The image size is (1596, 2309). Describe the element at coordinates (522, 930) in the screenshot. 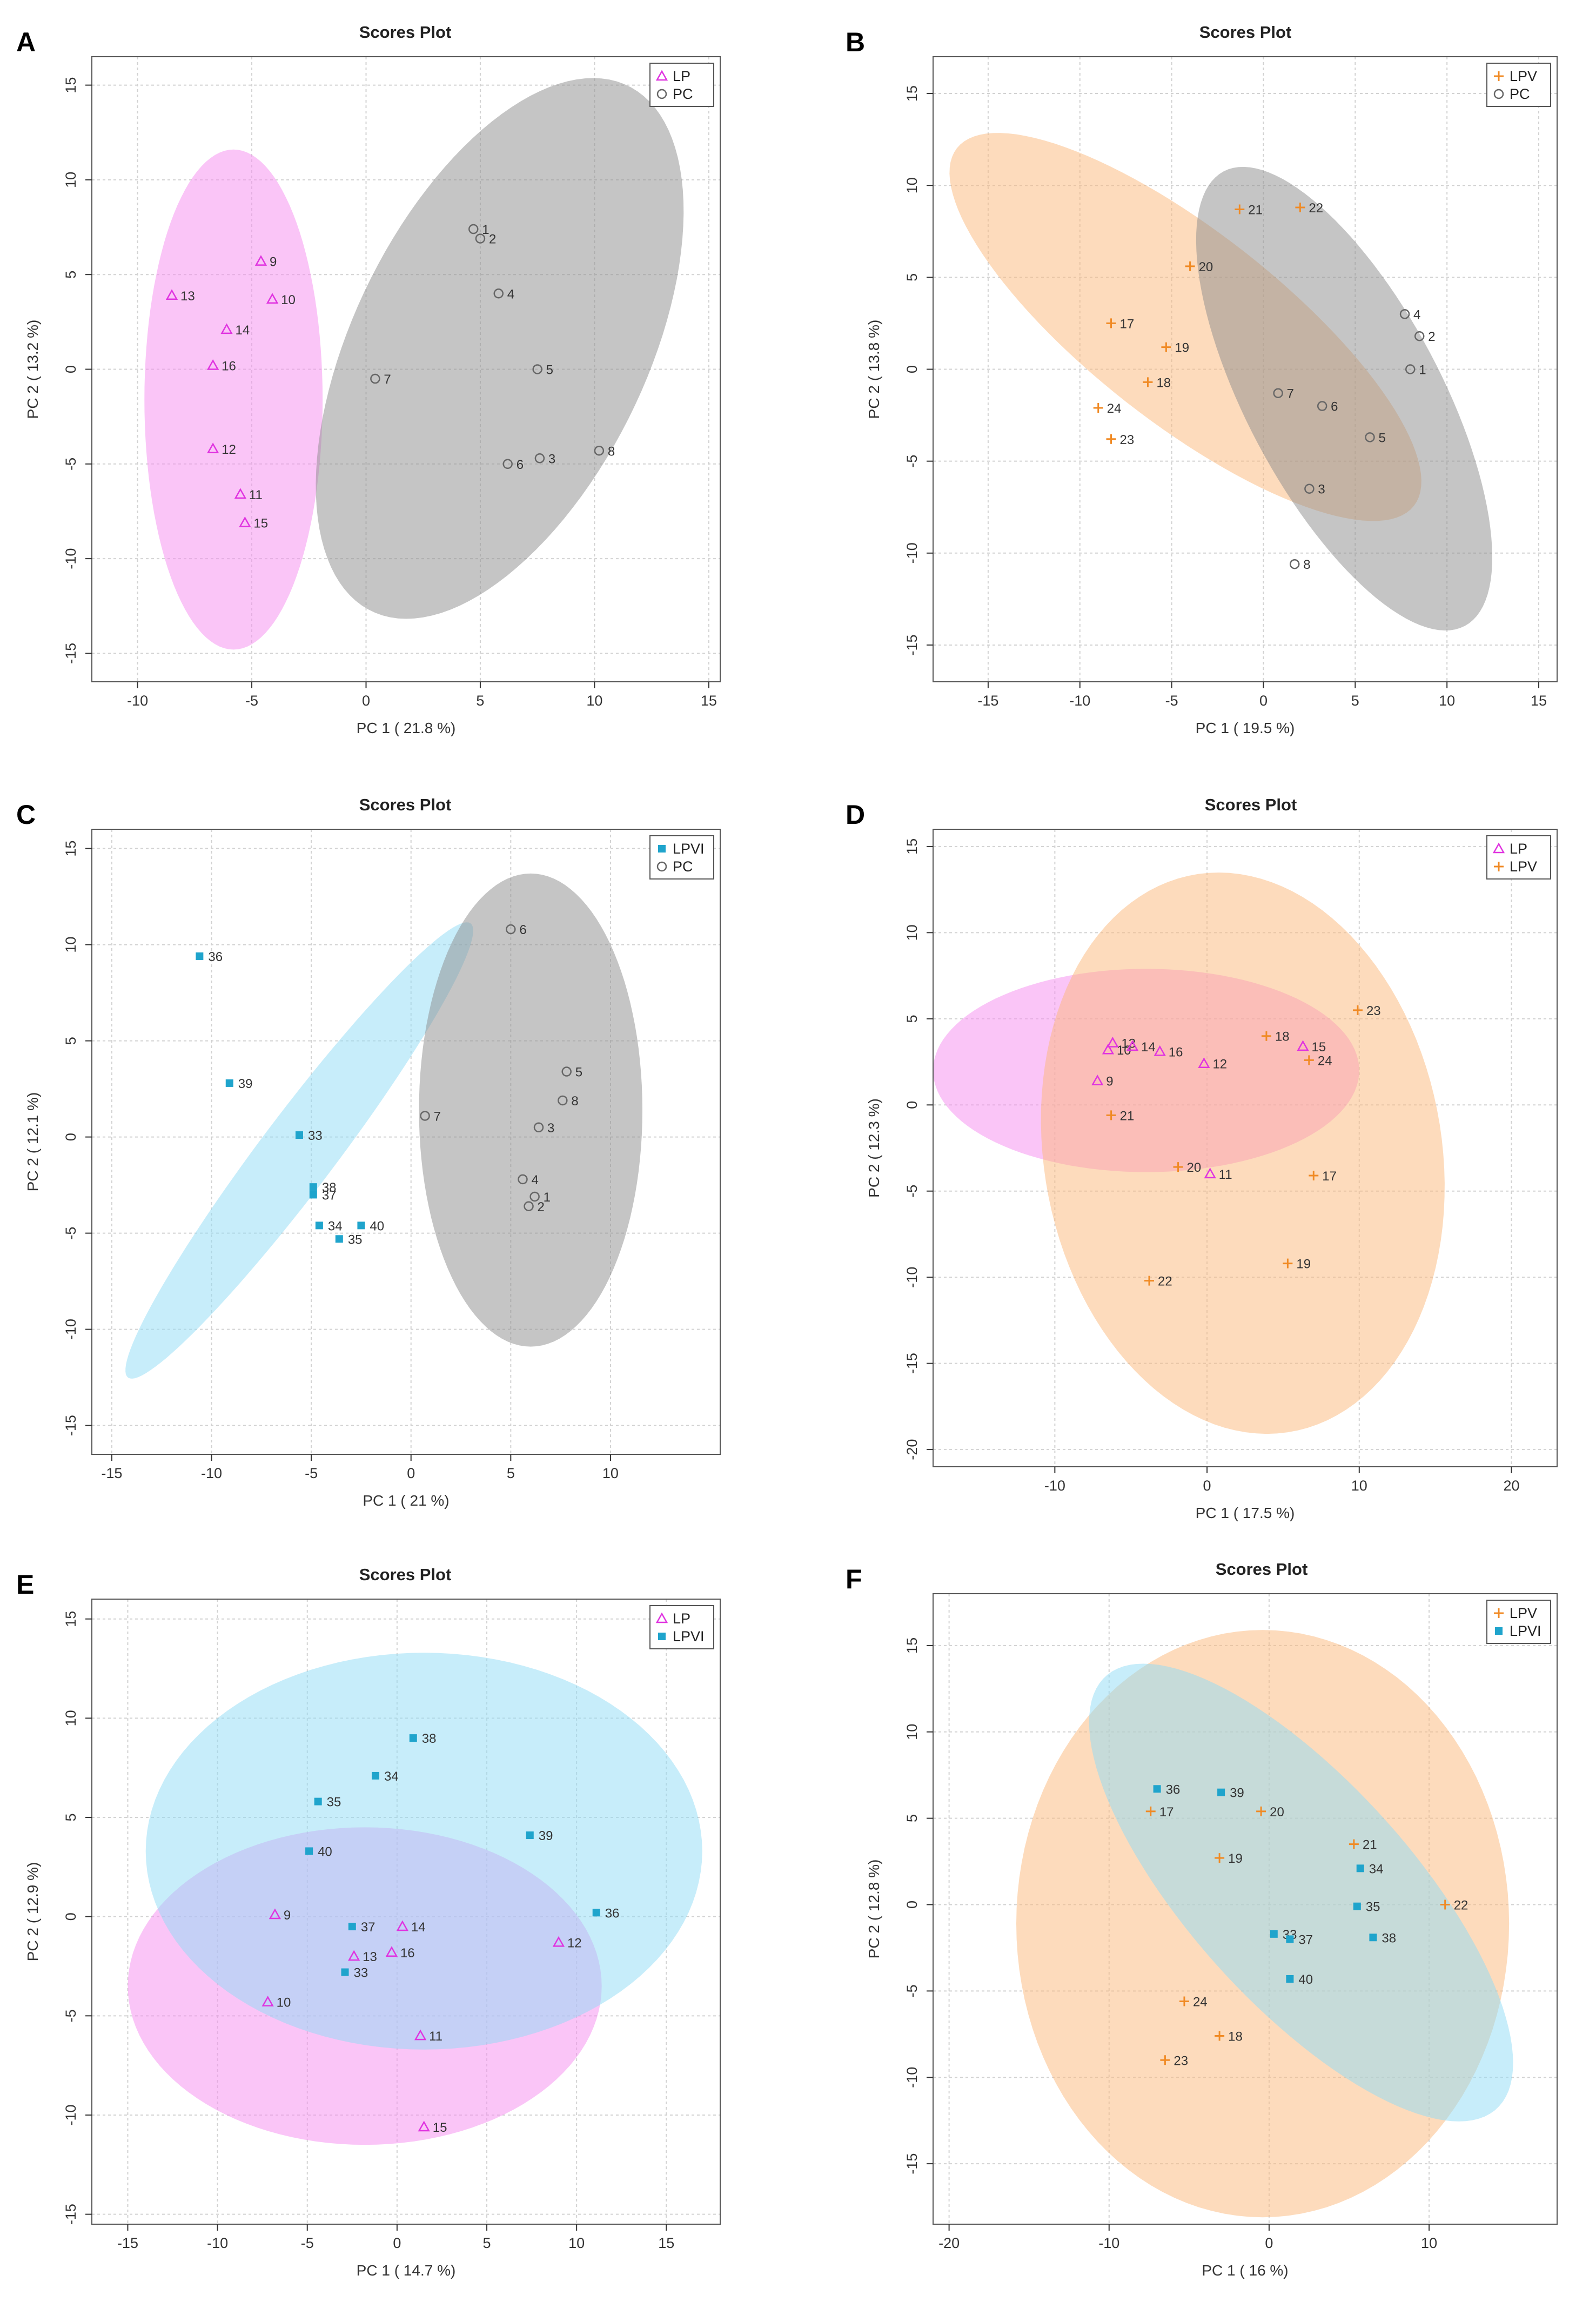

I see `point-label: 6` at that location.